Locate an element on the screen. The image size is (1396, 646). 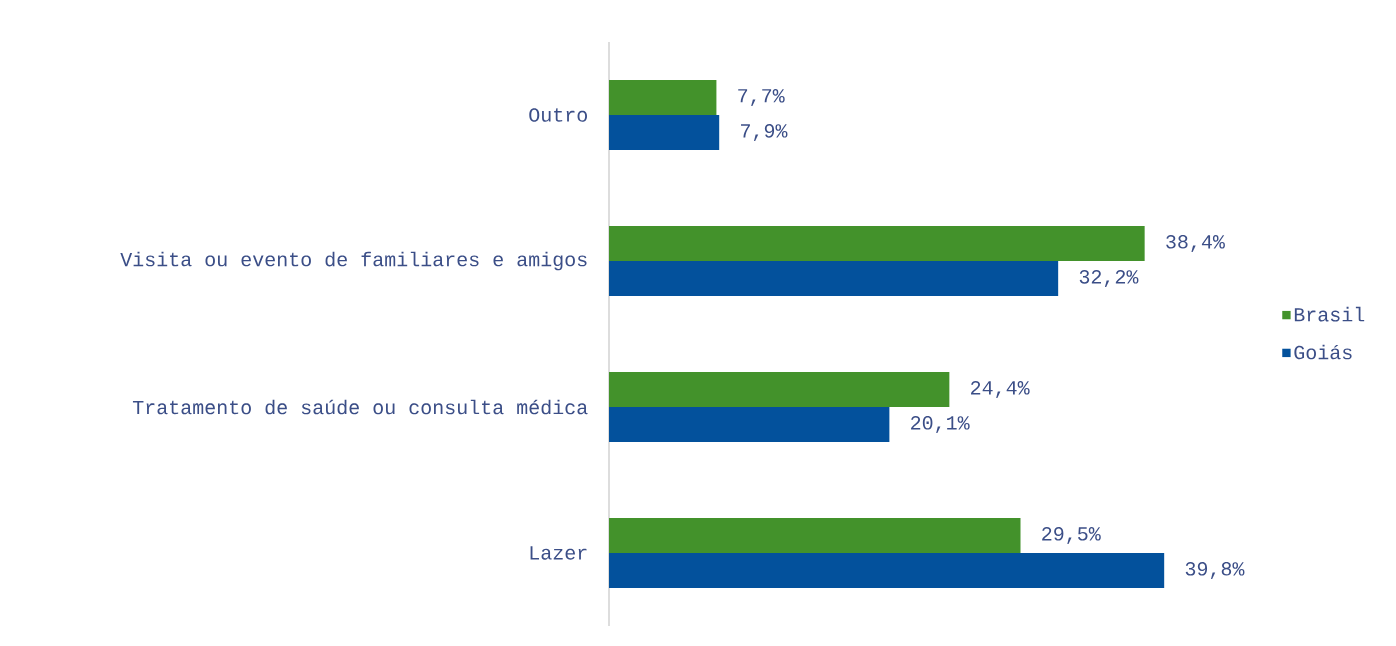
data-label: 32,2% is located at coordinates (1109, 278).